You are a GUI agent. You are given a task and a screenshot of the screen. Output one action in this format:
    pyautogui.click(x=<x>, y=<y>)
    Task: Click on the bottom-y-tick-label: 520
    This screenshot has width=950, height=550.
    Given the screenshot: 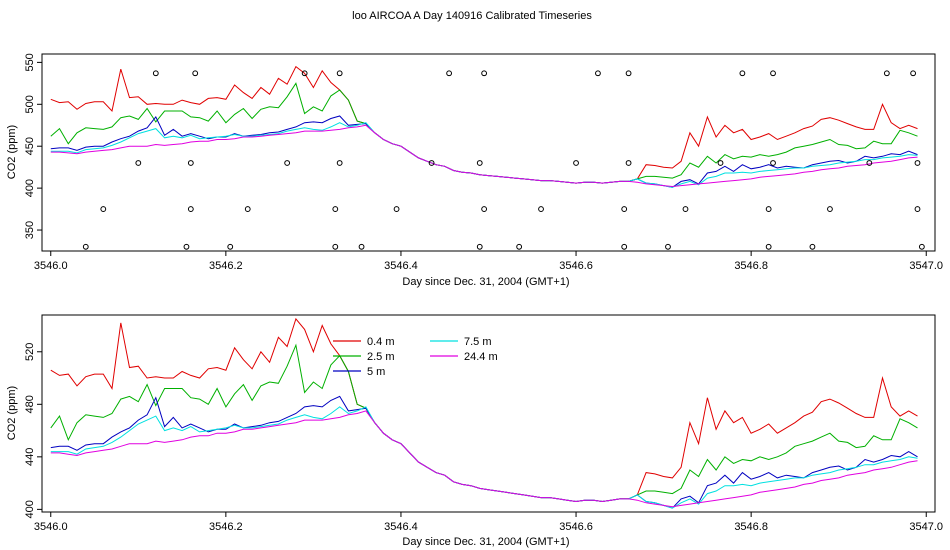 What is the action you would take?
    pyautogui.click(x=30, y=352)
    